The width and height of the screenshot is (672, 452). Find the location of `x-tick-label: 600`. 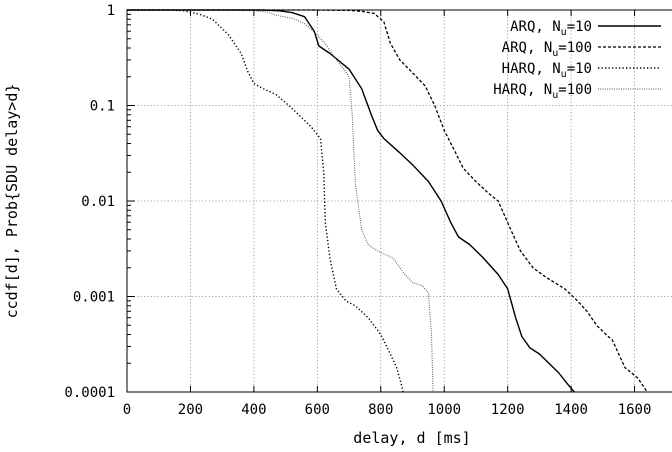

x-tick-label: 600 is located at coordinates (317, 410).